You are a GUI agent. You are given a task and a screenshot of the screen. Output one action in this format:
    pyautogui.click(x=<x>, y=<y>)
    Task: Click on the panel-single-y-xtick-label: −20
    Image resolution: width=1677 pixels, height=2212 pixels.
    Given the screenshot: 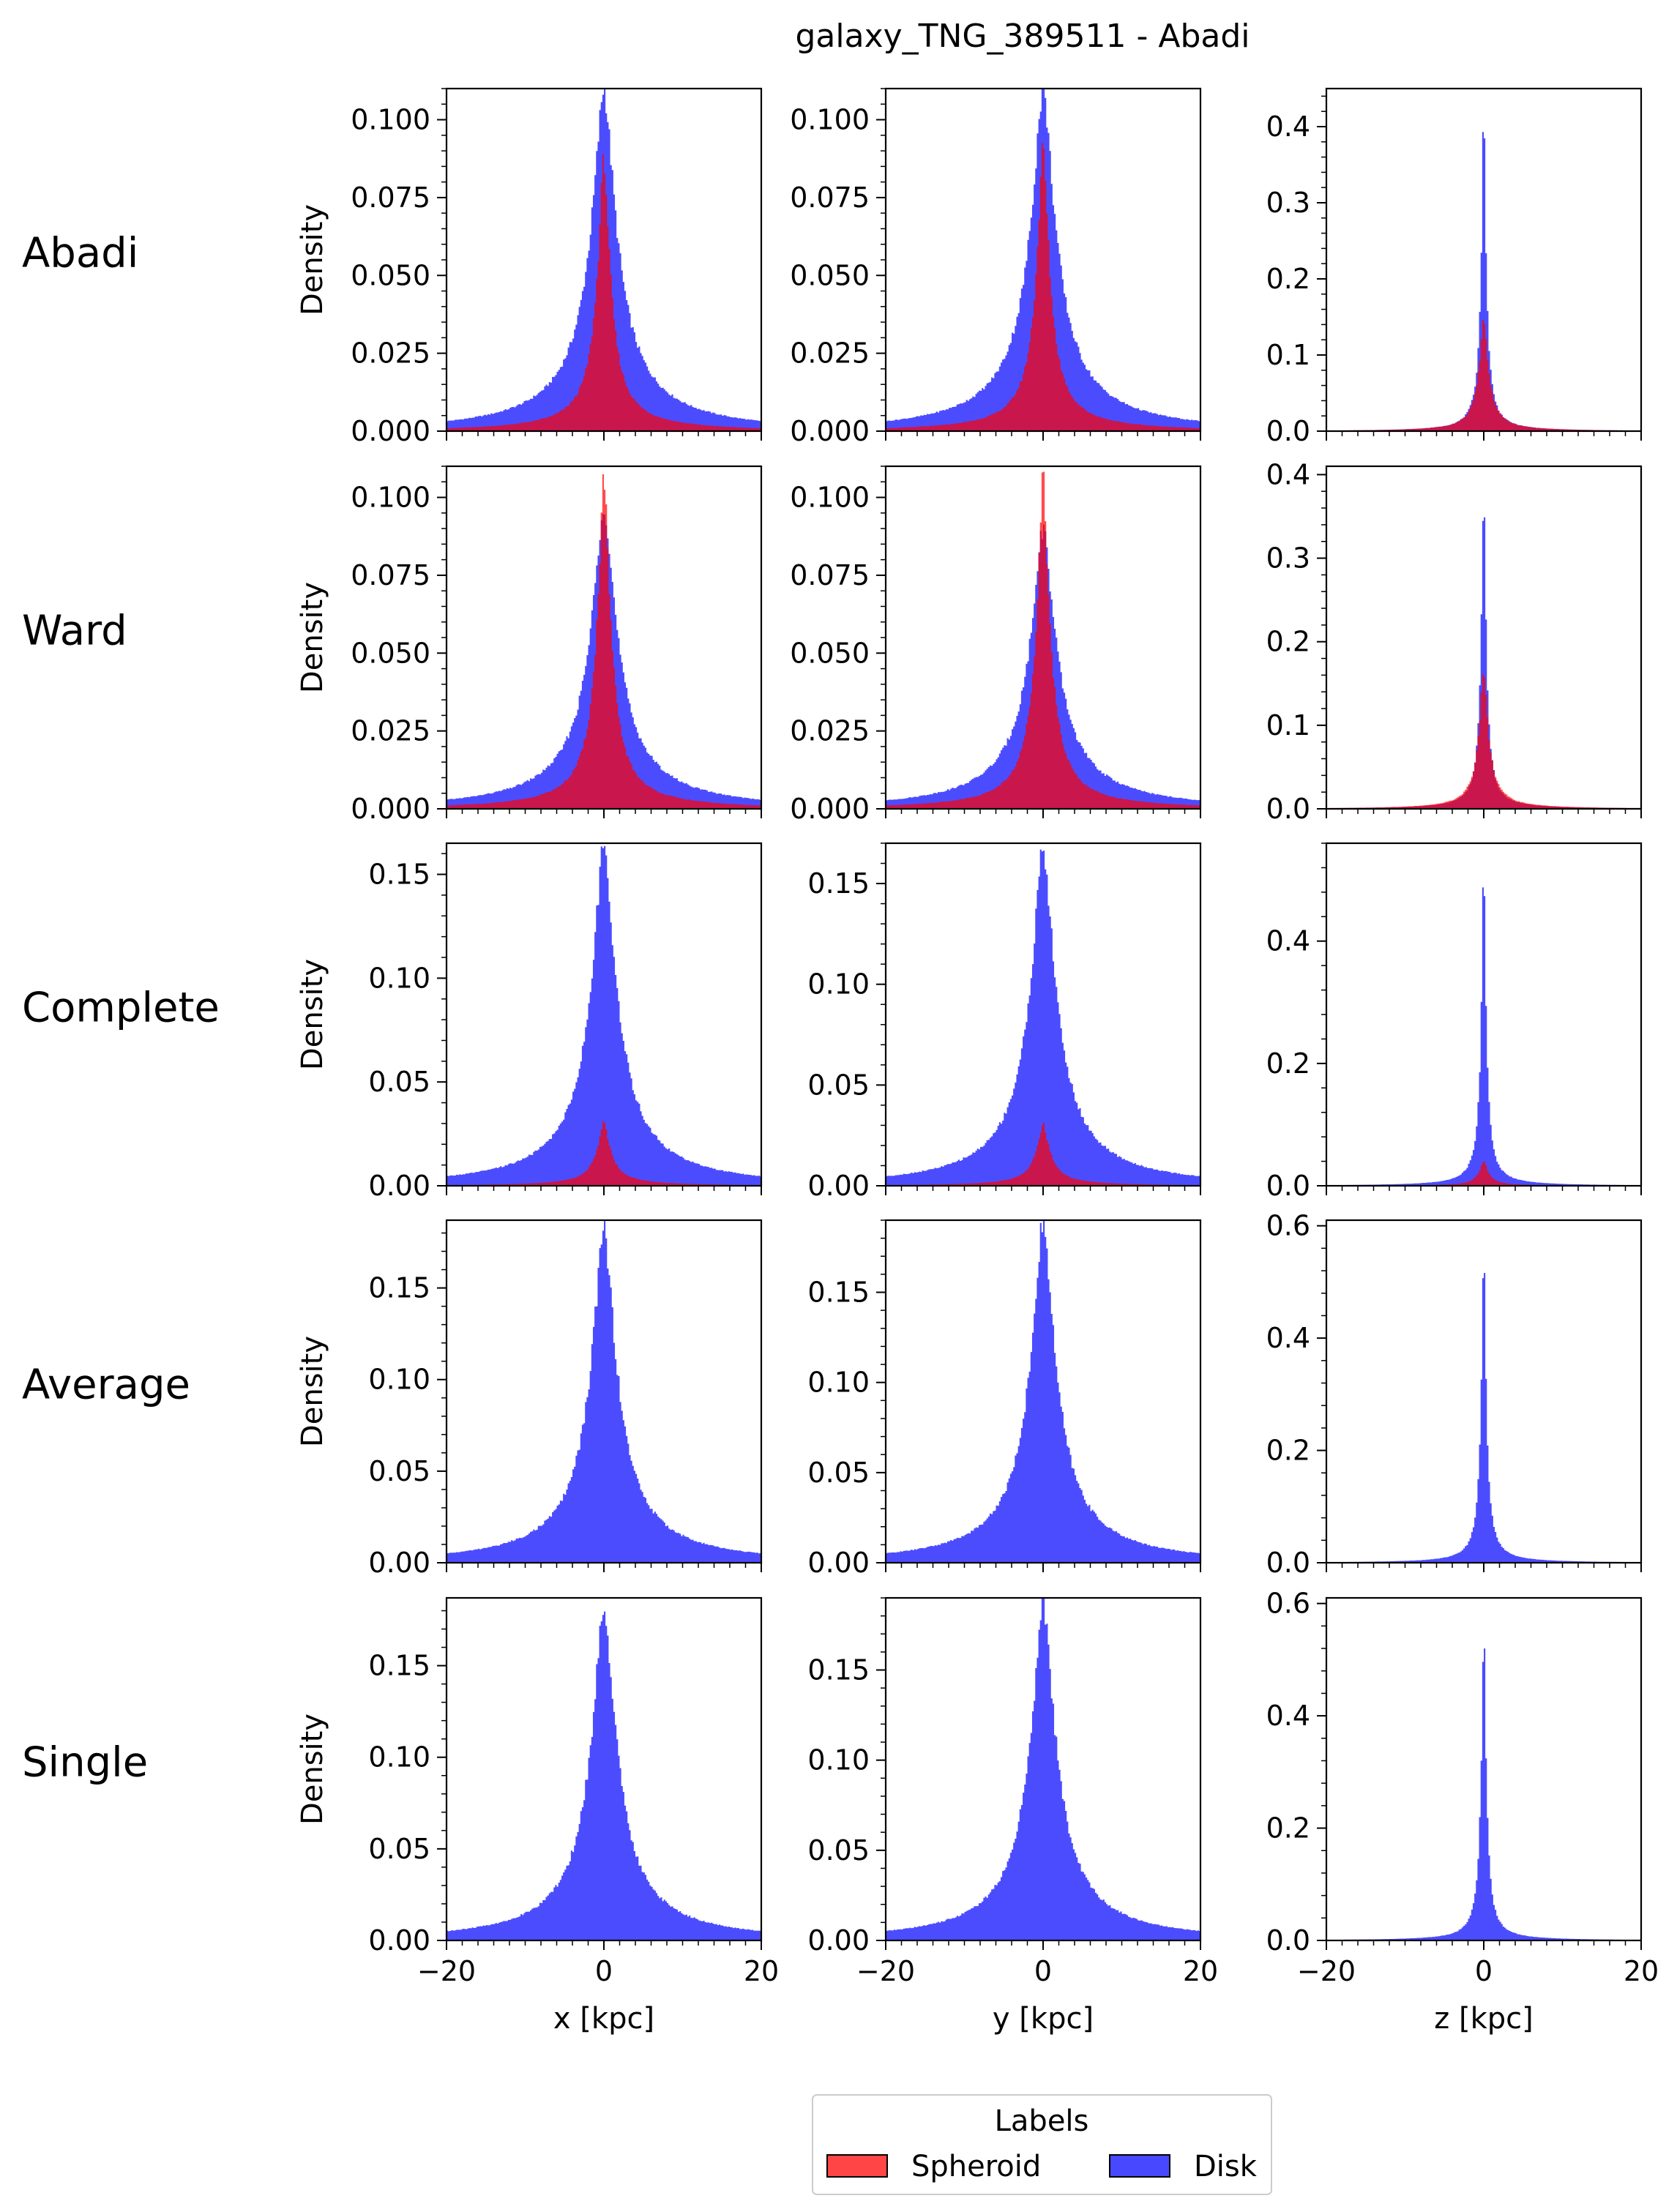 What is the action you would take?
    pyautogui.click(x=885, y=1971)
    